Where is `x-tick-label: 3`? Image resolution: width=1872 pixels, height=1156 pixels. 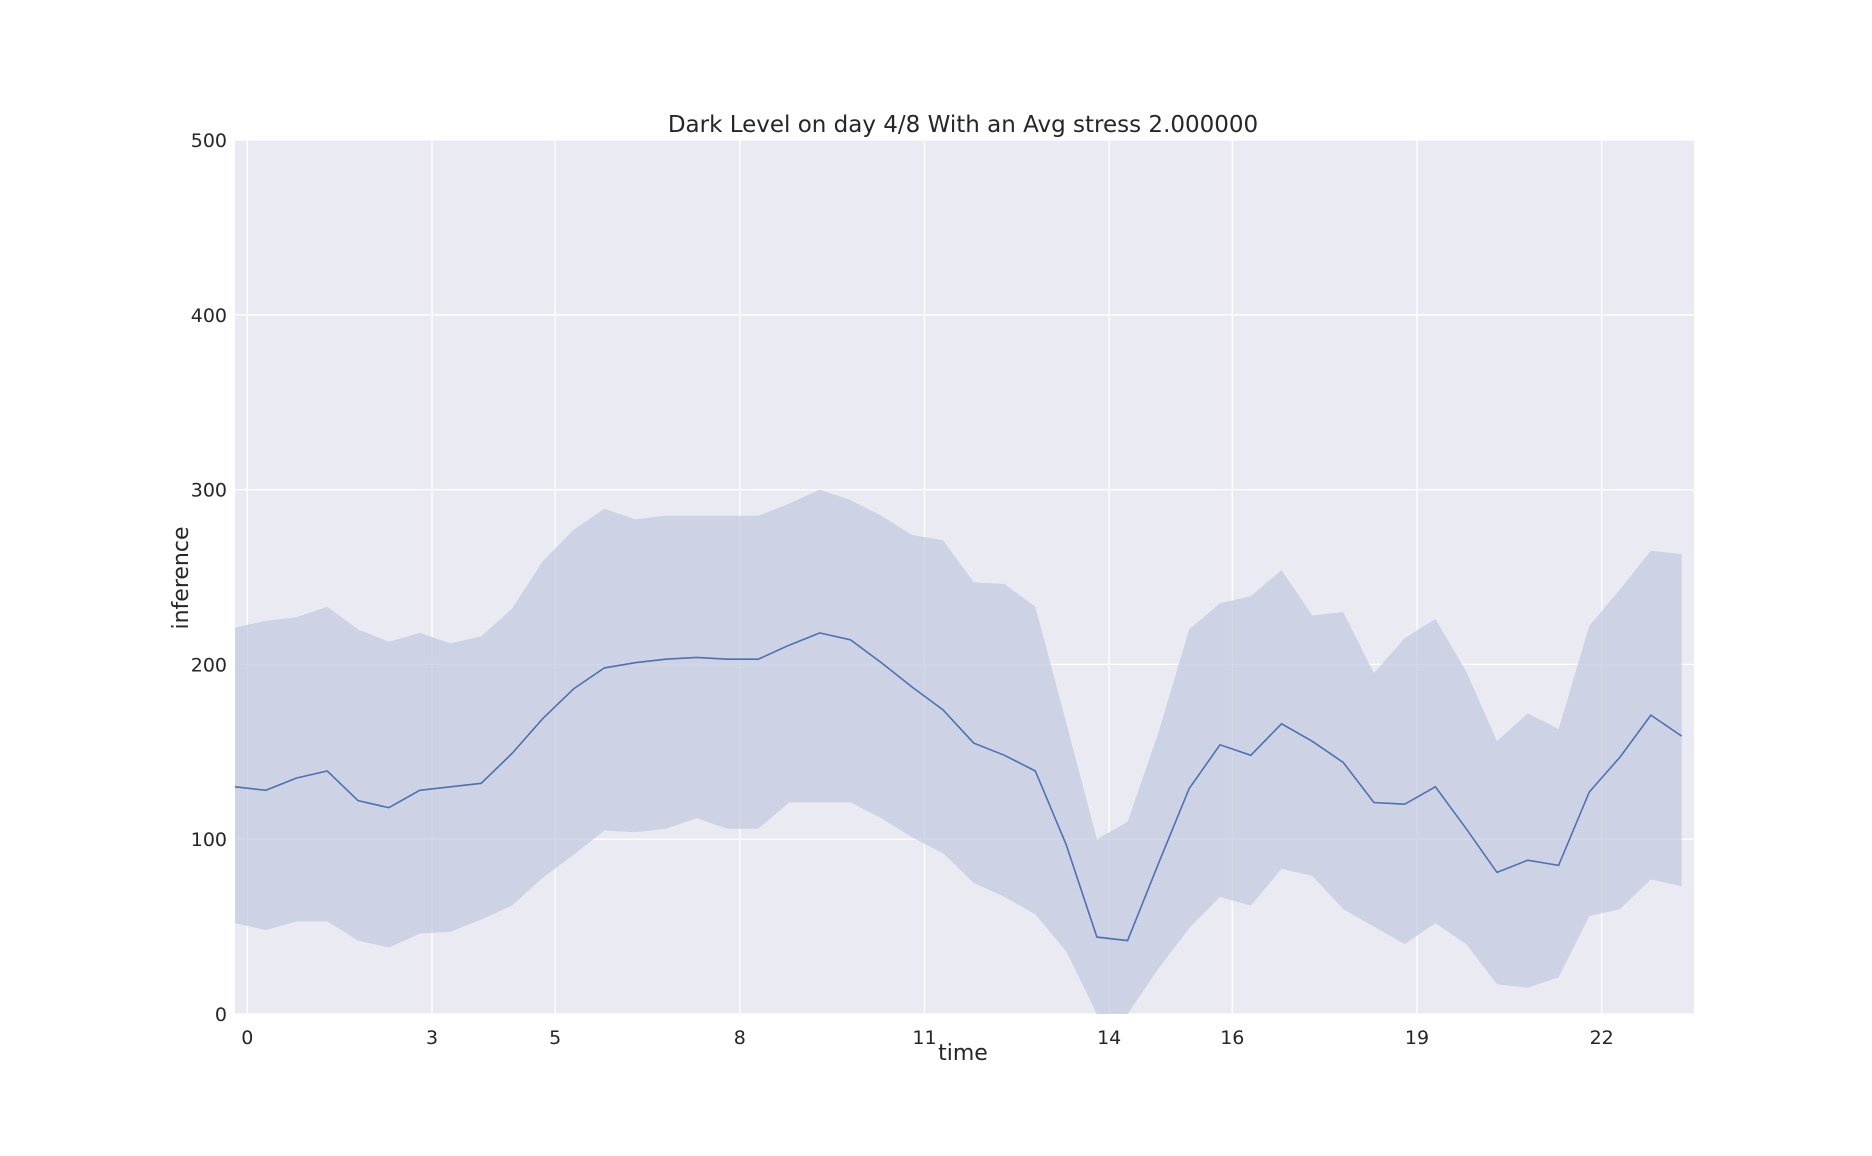 x-tick-label: 3 is located at coordinates (432, 1038).